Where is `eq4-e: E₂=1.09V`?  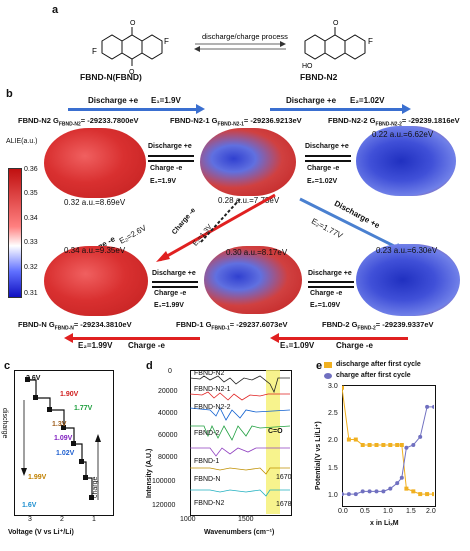 eq4-e: E₂=1.09V is located at coordinates (325, 305).